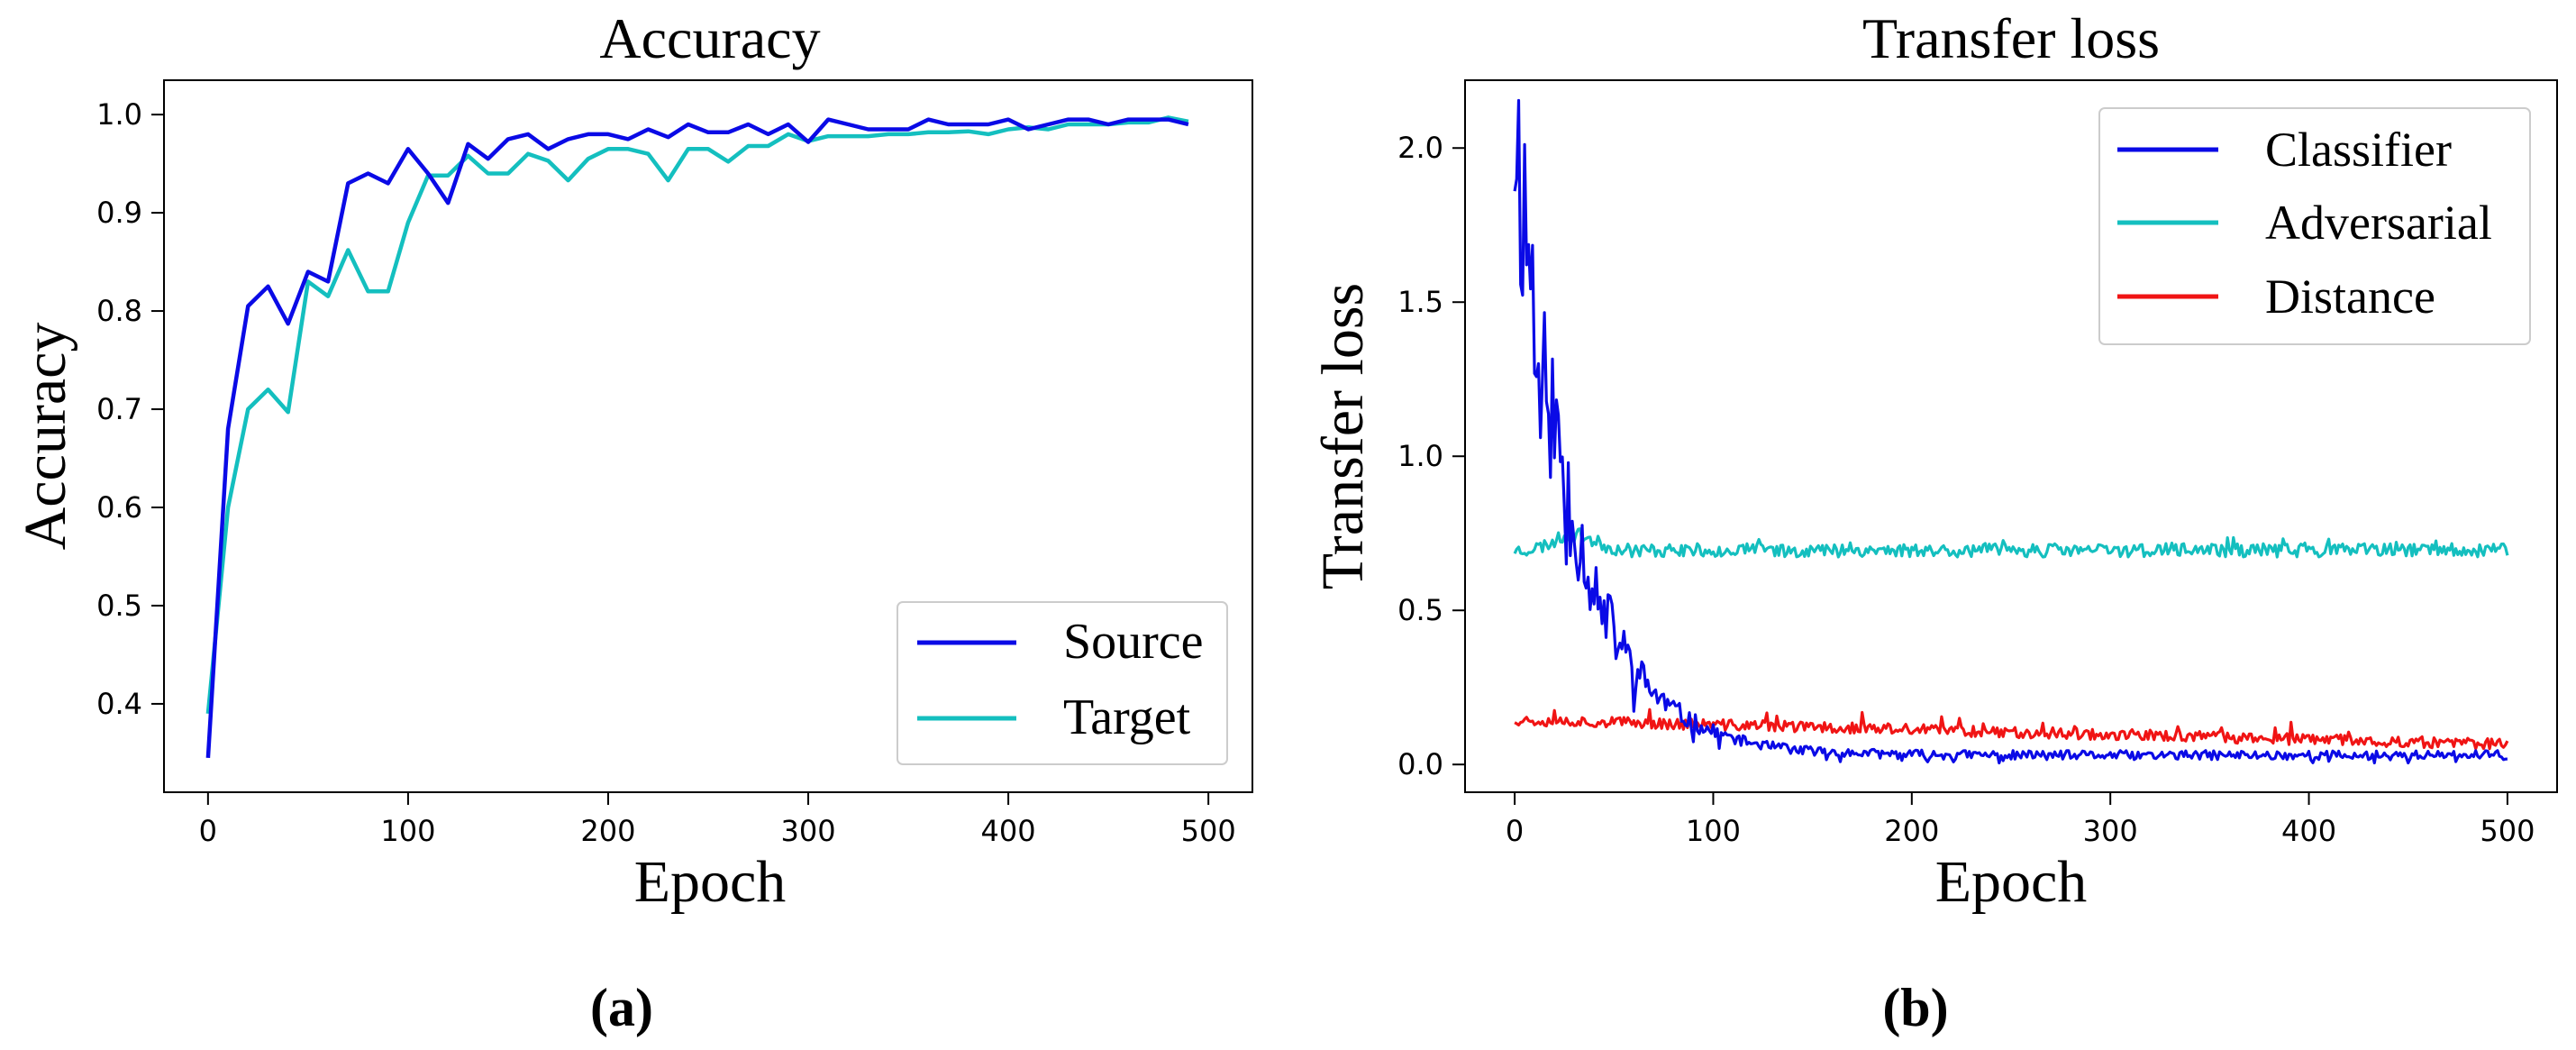 Image resolution: width=2576 pixels, height=1050 pixels. Describe the element at coordinates (2378, 223) in the screenshot. I see `legend-label-adversarial: Adversarial` at that location.